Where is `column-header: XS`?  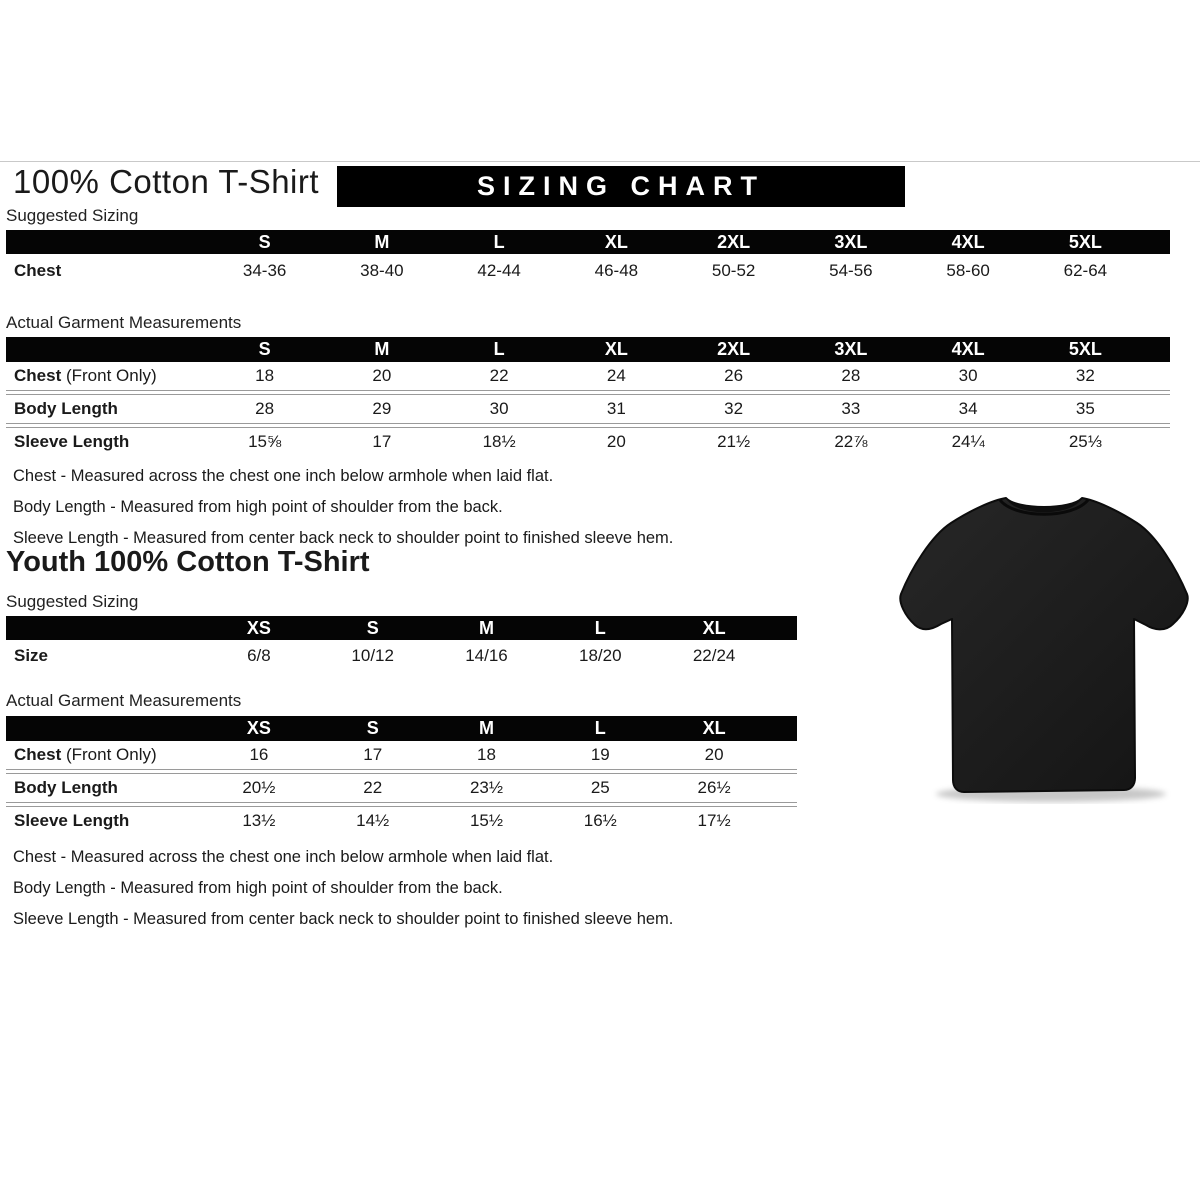 column-header: XS is located at coordinates (258, 628).